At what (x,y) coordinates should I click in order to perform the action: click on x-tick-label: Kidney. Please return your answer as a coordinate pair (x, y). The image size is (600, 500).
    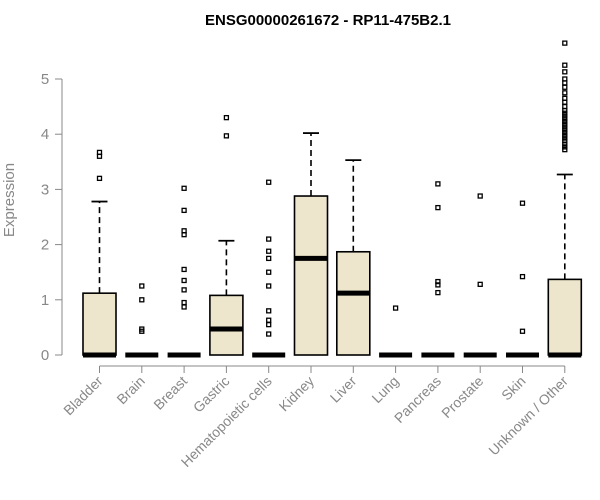
    Looking at the image, I should click on (297, 394).